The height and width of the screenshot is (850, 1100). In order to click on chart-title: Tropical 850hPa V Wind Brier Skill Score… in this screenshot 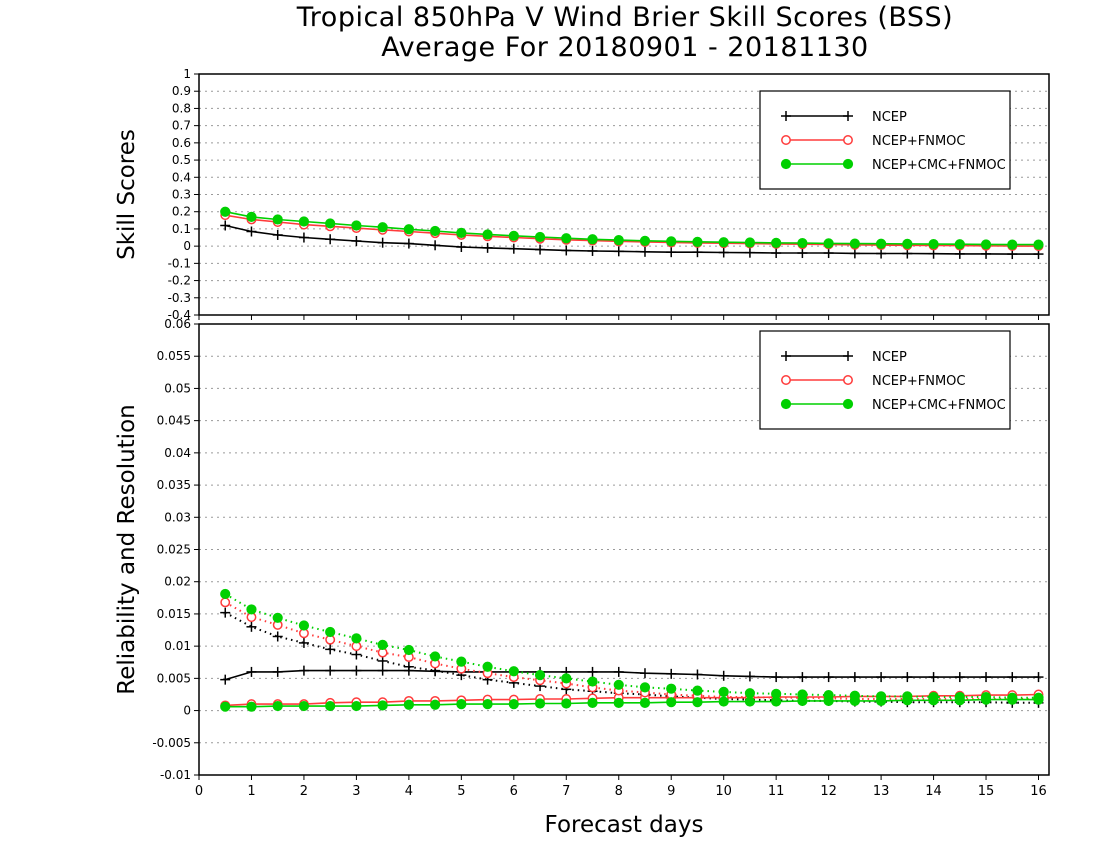, I will do `click(625, 17)`.